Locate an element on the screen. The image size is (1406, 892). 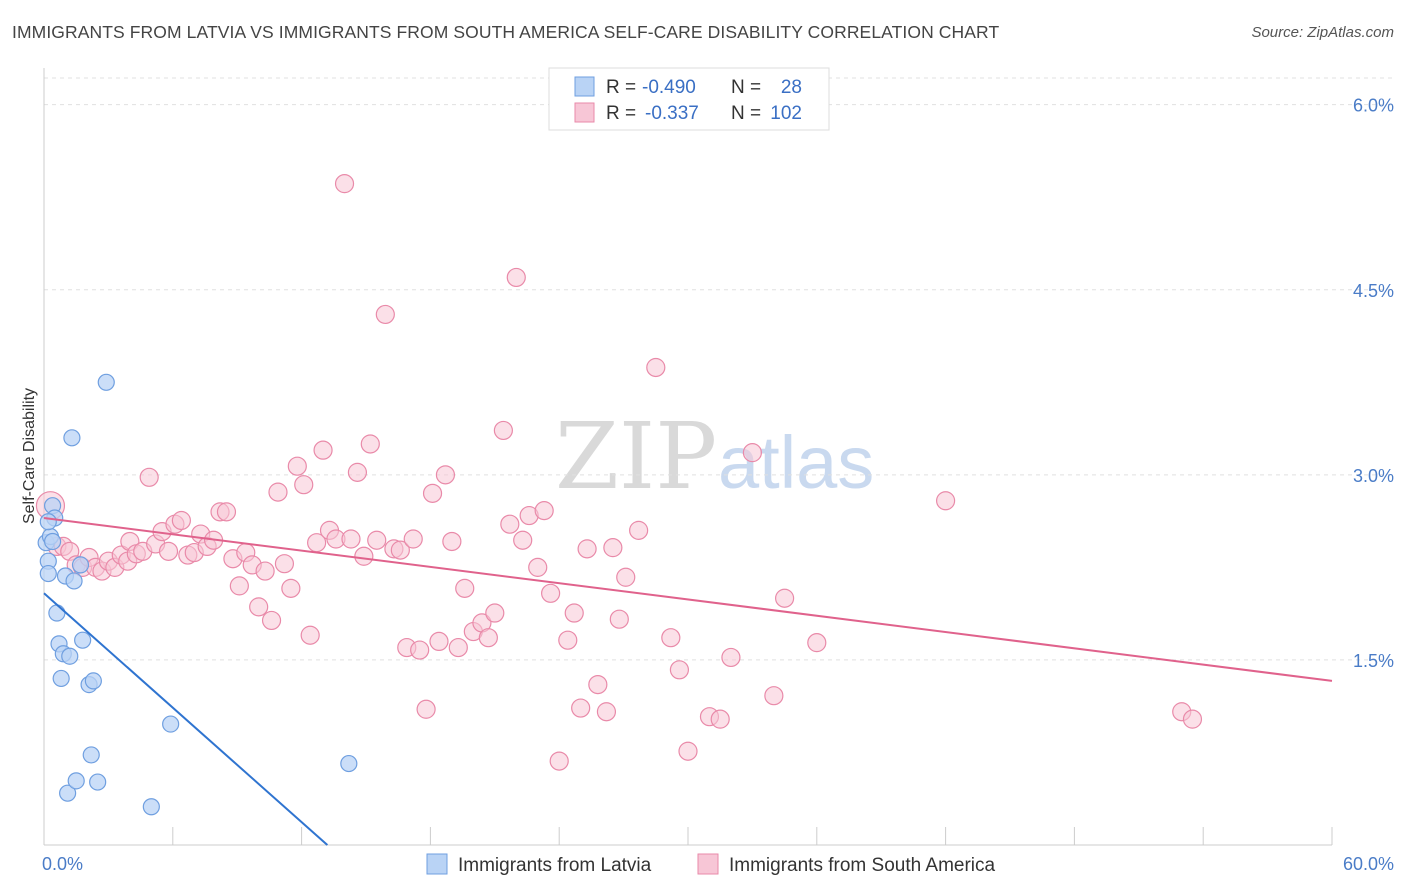
x-tick-label-max: 60.0% is located at coordinates (1368, 864).